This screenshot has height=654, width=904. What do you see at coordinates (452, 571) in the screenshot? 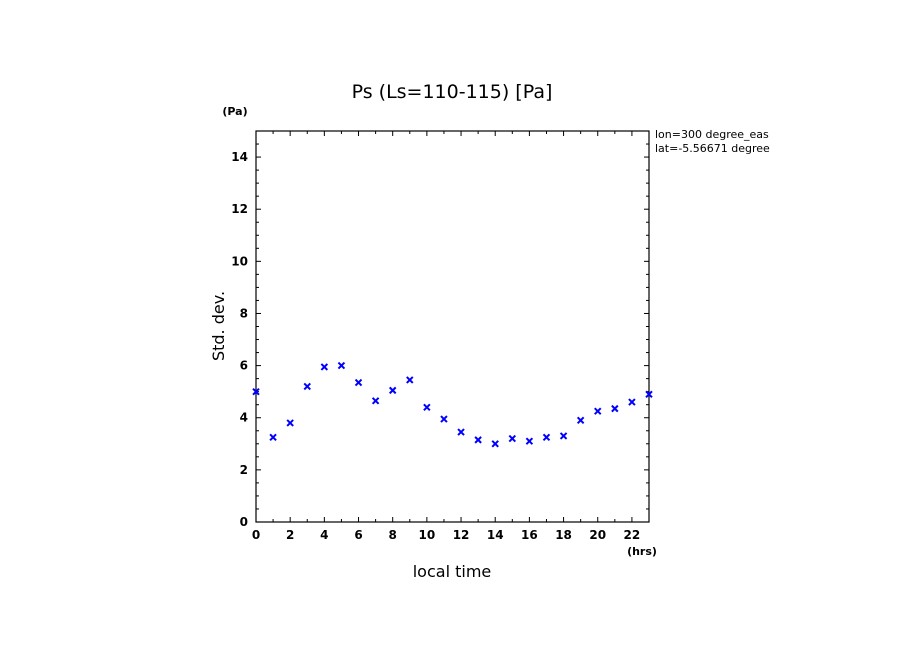
I see `x-axis-title: local time` at bounding box center [452, 571].